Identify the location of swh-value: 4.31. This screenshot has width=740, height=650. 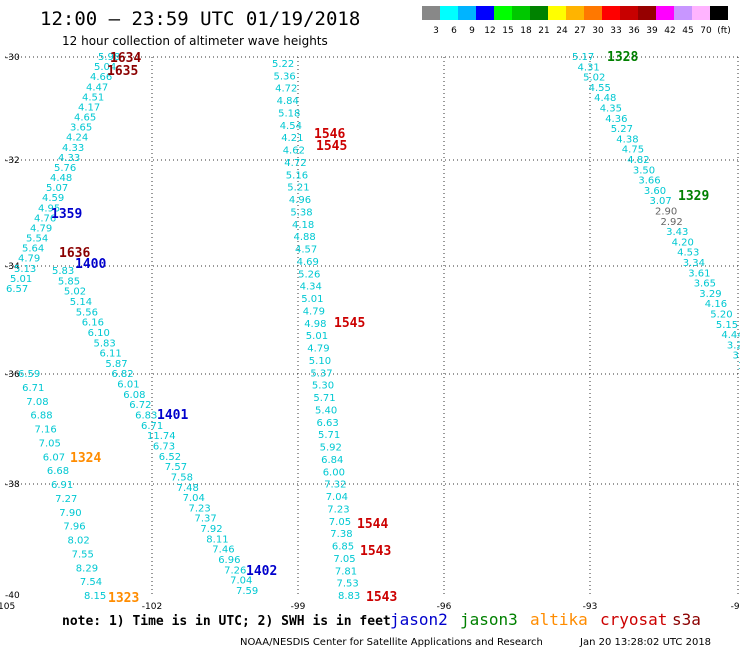
(589, 67).